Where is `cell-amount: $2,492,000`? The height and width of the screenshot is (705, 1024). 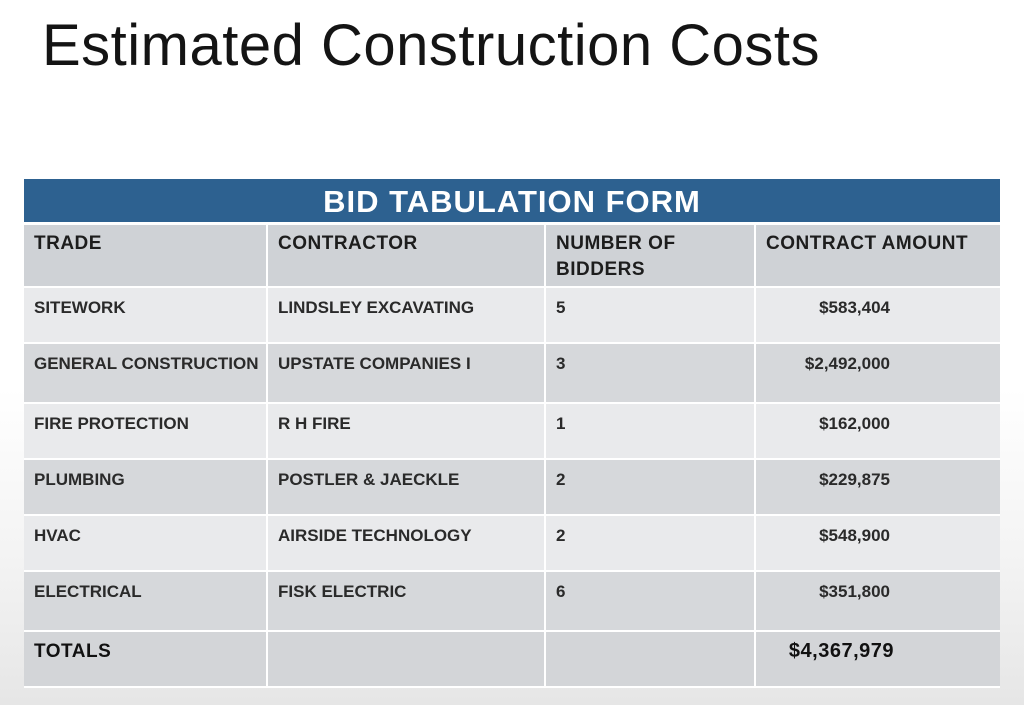
cell-amount: $2,492,000 is located at coordinates (877, 373).